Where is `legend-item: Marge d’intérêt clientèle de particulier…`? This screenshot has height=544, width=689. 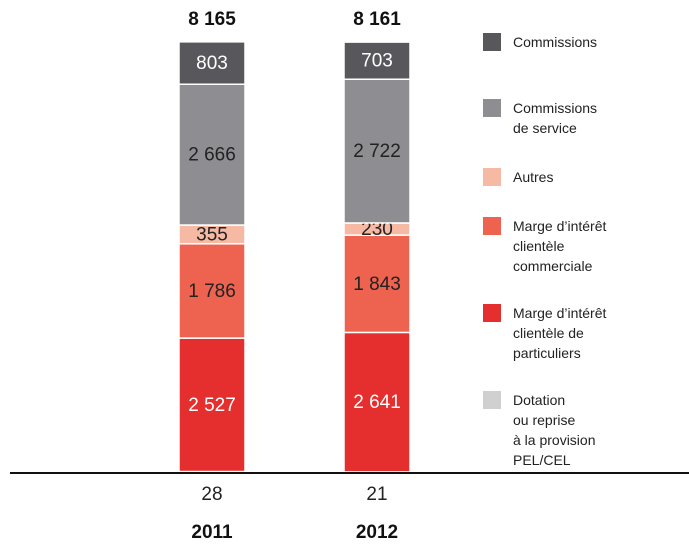 legend-item: Marge d’intérêt clientèle de particulier… is located at coordinates (553, 333).